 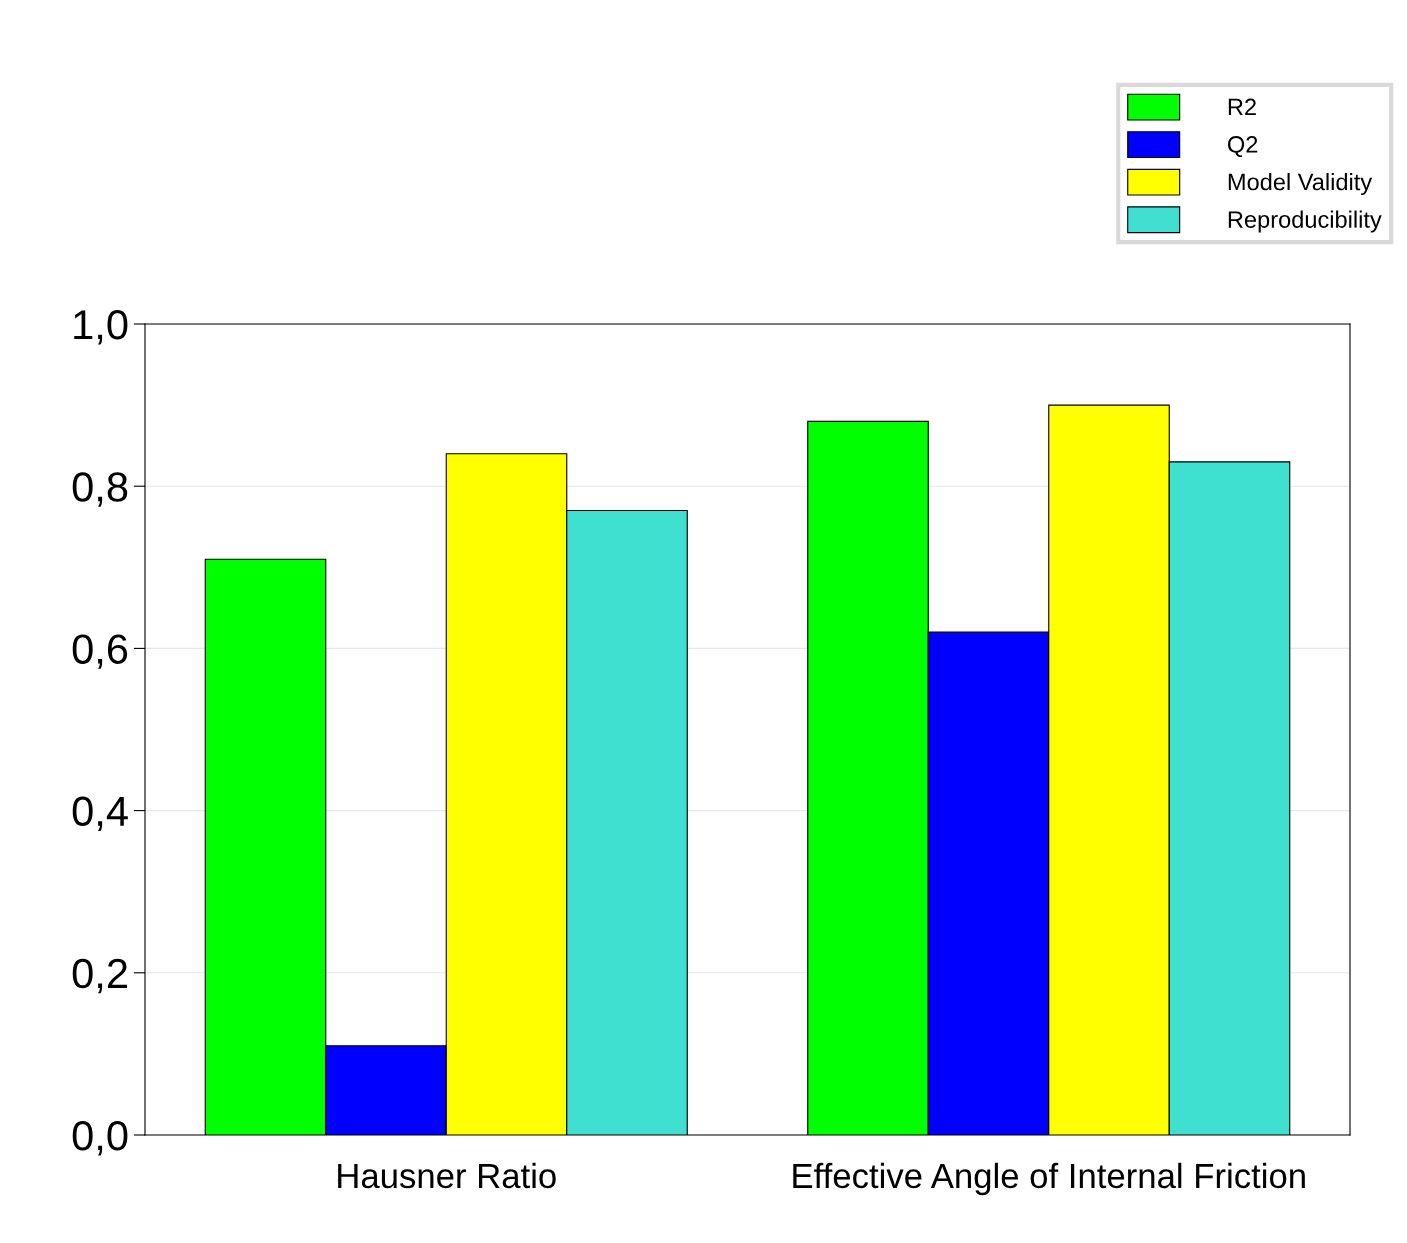 What do you see at coordinates (99, 976) in the screenshot?
I see `y-tick-label: 0,2` at bounding box center [99, 976].